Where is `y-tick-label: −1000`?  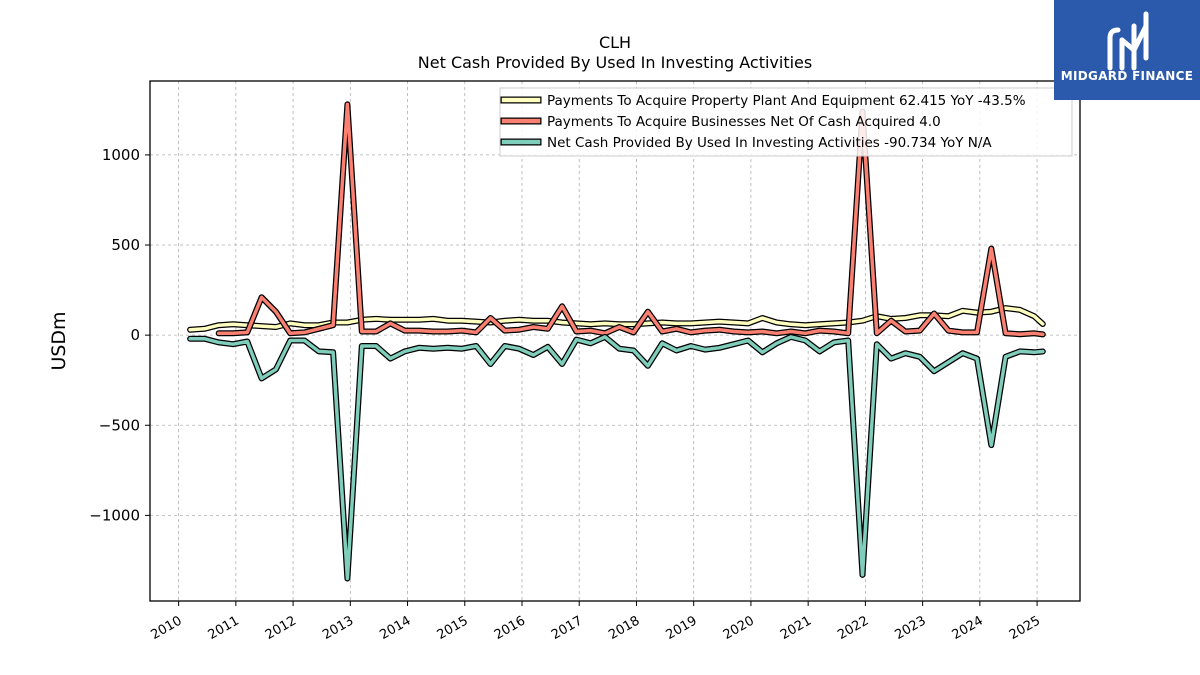 y-tick-label: −1000 is located at coordinates (114, 515).